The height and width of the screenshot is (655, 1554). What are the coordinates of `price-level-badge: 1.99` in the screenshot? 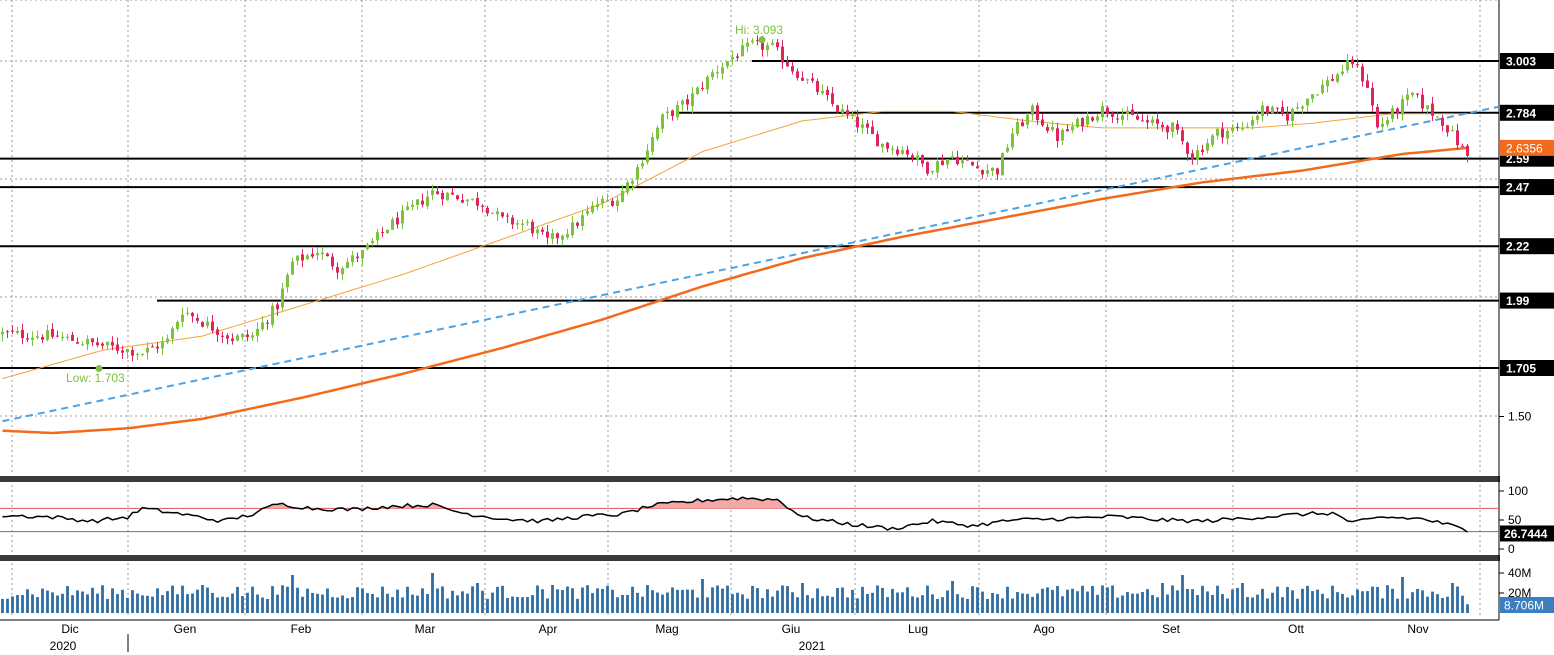 It's located at (1527, 300).